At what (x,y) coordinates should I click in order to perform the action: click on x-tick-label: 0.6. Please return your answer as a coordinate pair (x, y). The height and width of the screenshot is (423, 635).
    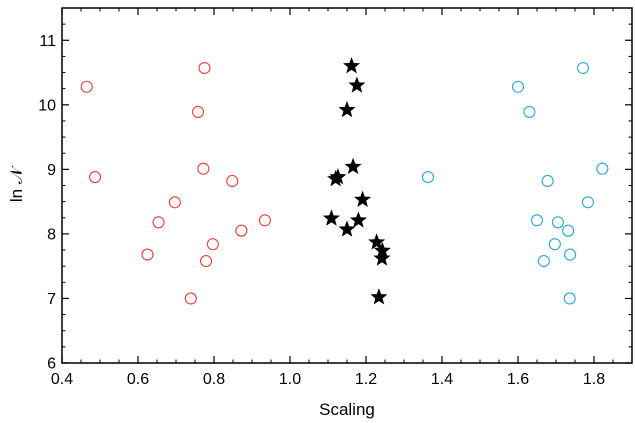
    Looking at the image, I should click on (138, 379).